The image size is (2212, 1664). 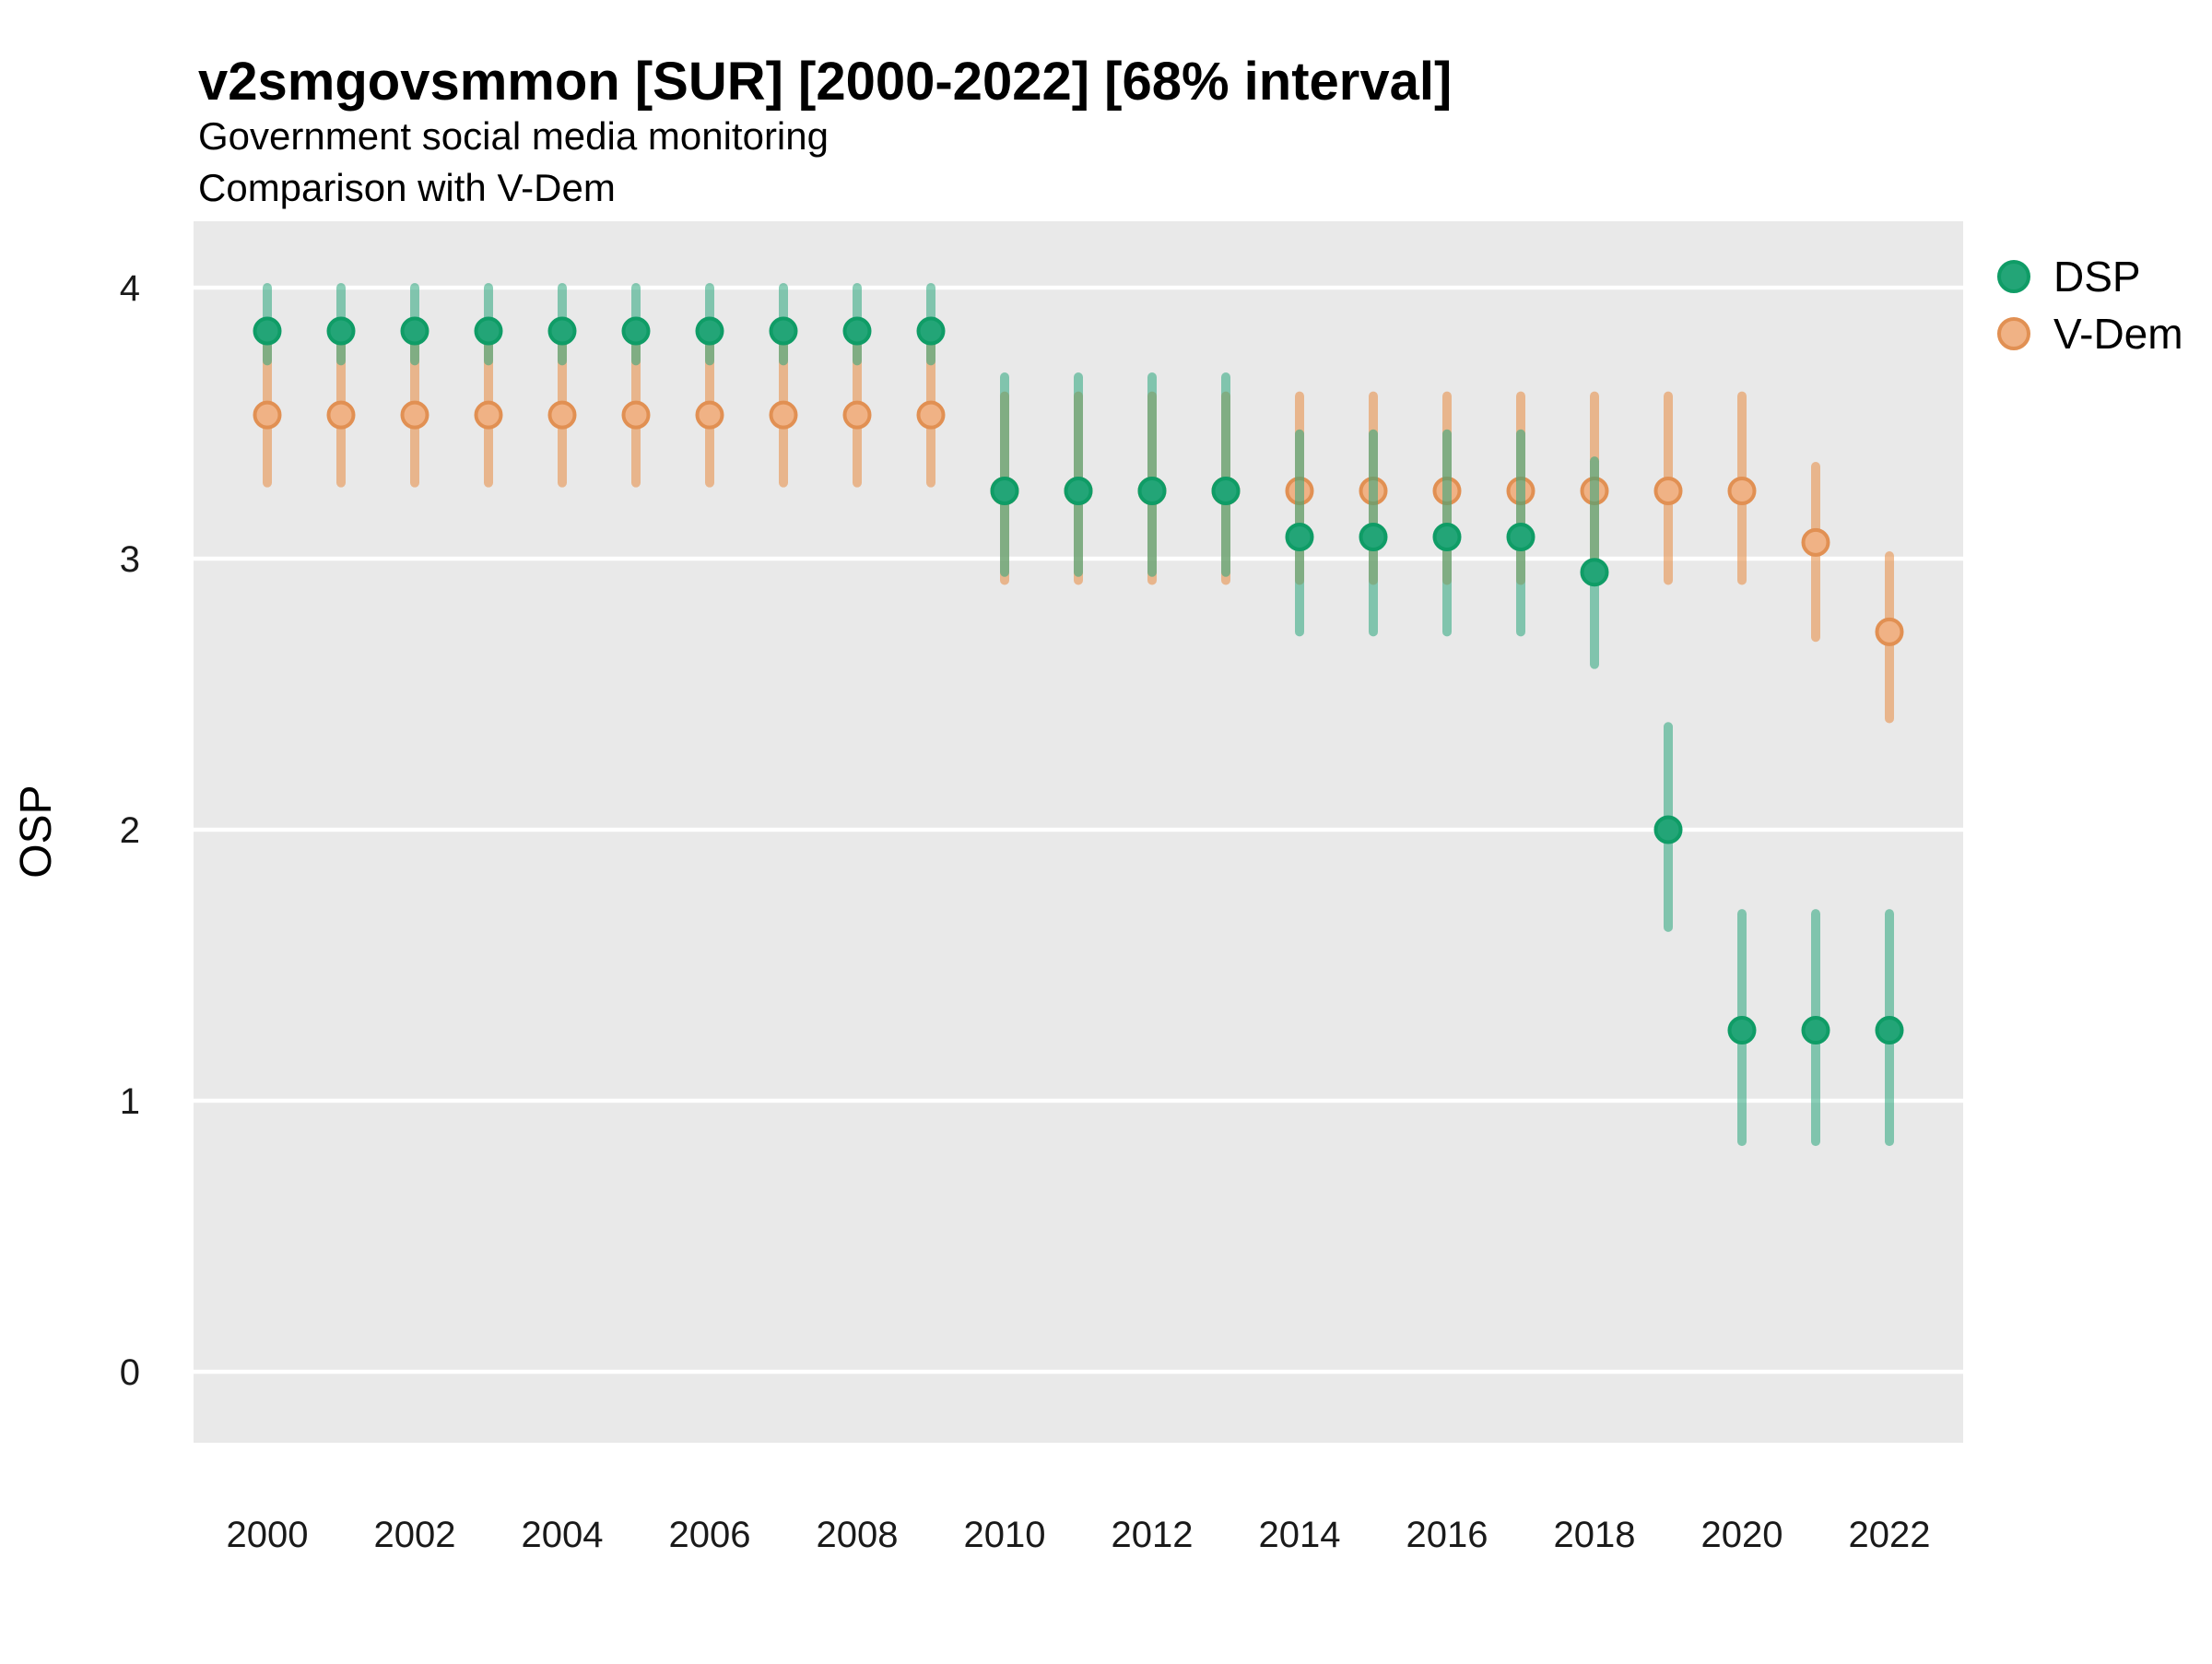 What do you see at coordinates (1447, 1535) in the screenshot?
I see `x-tick-2016: 2016` at bounding box center [1447, 1535].